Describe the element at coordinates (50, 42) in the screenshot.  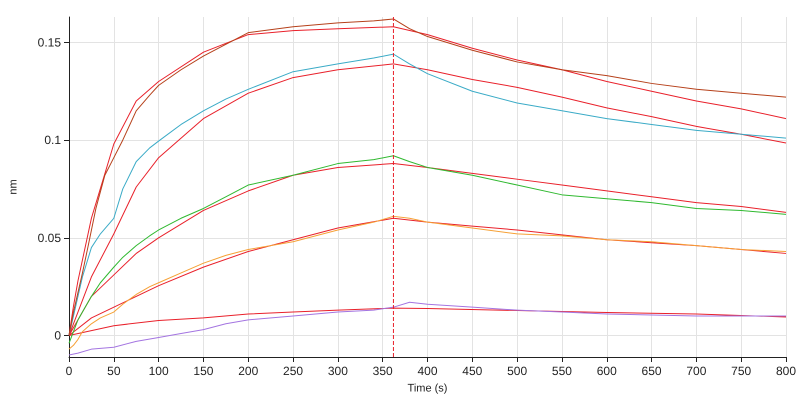
I see `y-tick-label: 0.15` at that location.